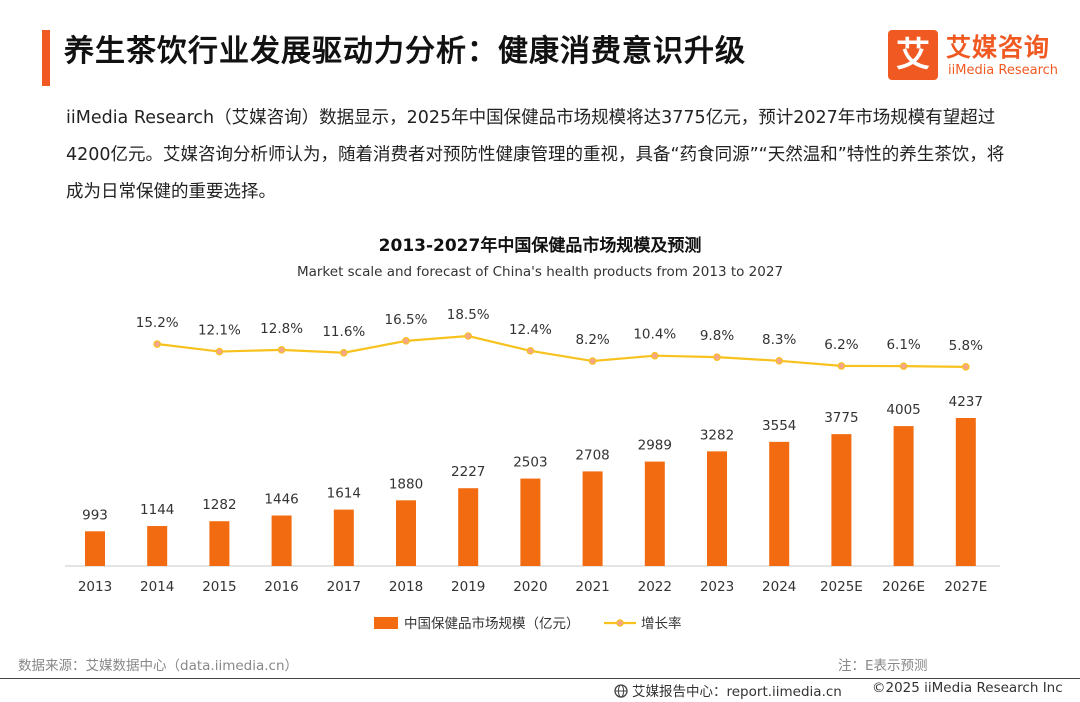 This screenshot has width=1080, height=702. I want to click on bar-2015, so click(219, 543).